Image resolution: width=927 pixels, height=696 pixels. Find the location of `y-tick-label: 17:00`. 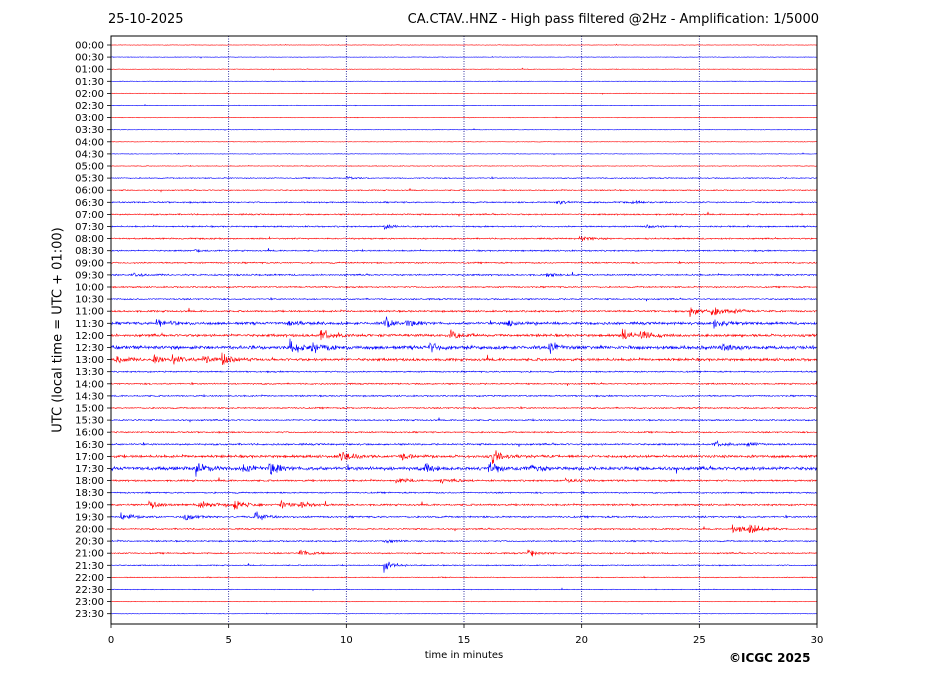

y-tick-label: 17:00 is located at coordinates (89, 457).